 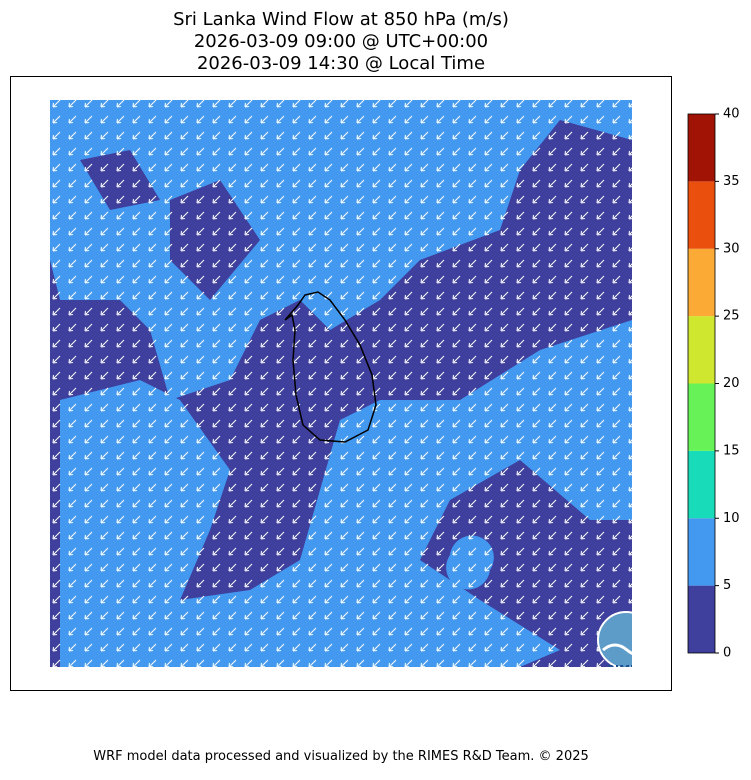 What do you see at coordinates (731, 316) in the screenshot?
I see `colorbar-tick-label: 25` at bounding box center [731, 316].